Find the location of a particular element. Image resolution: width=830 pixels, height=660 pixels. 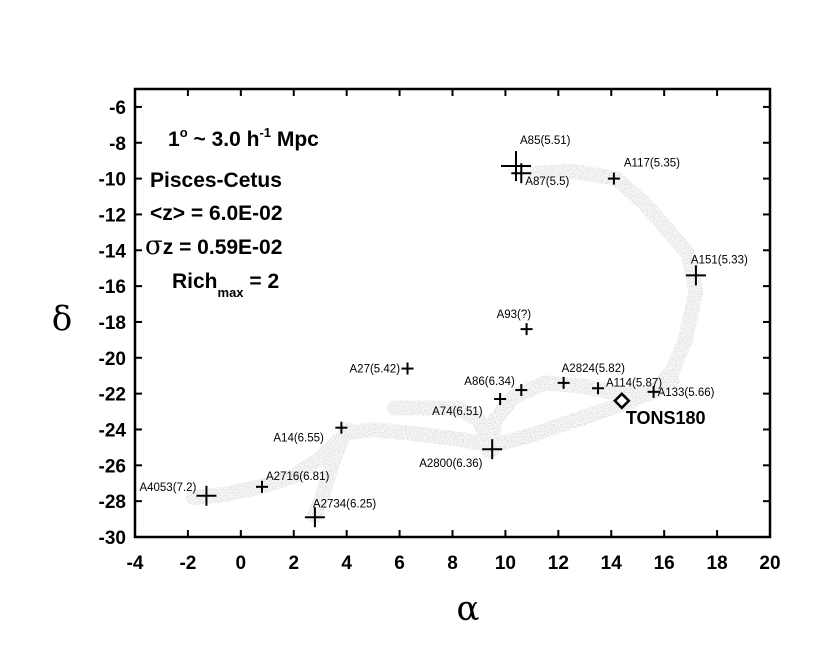

cluster-point: A4053(7.2) is located at coordinates (178, 494).